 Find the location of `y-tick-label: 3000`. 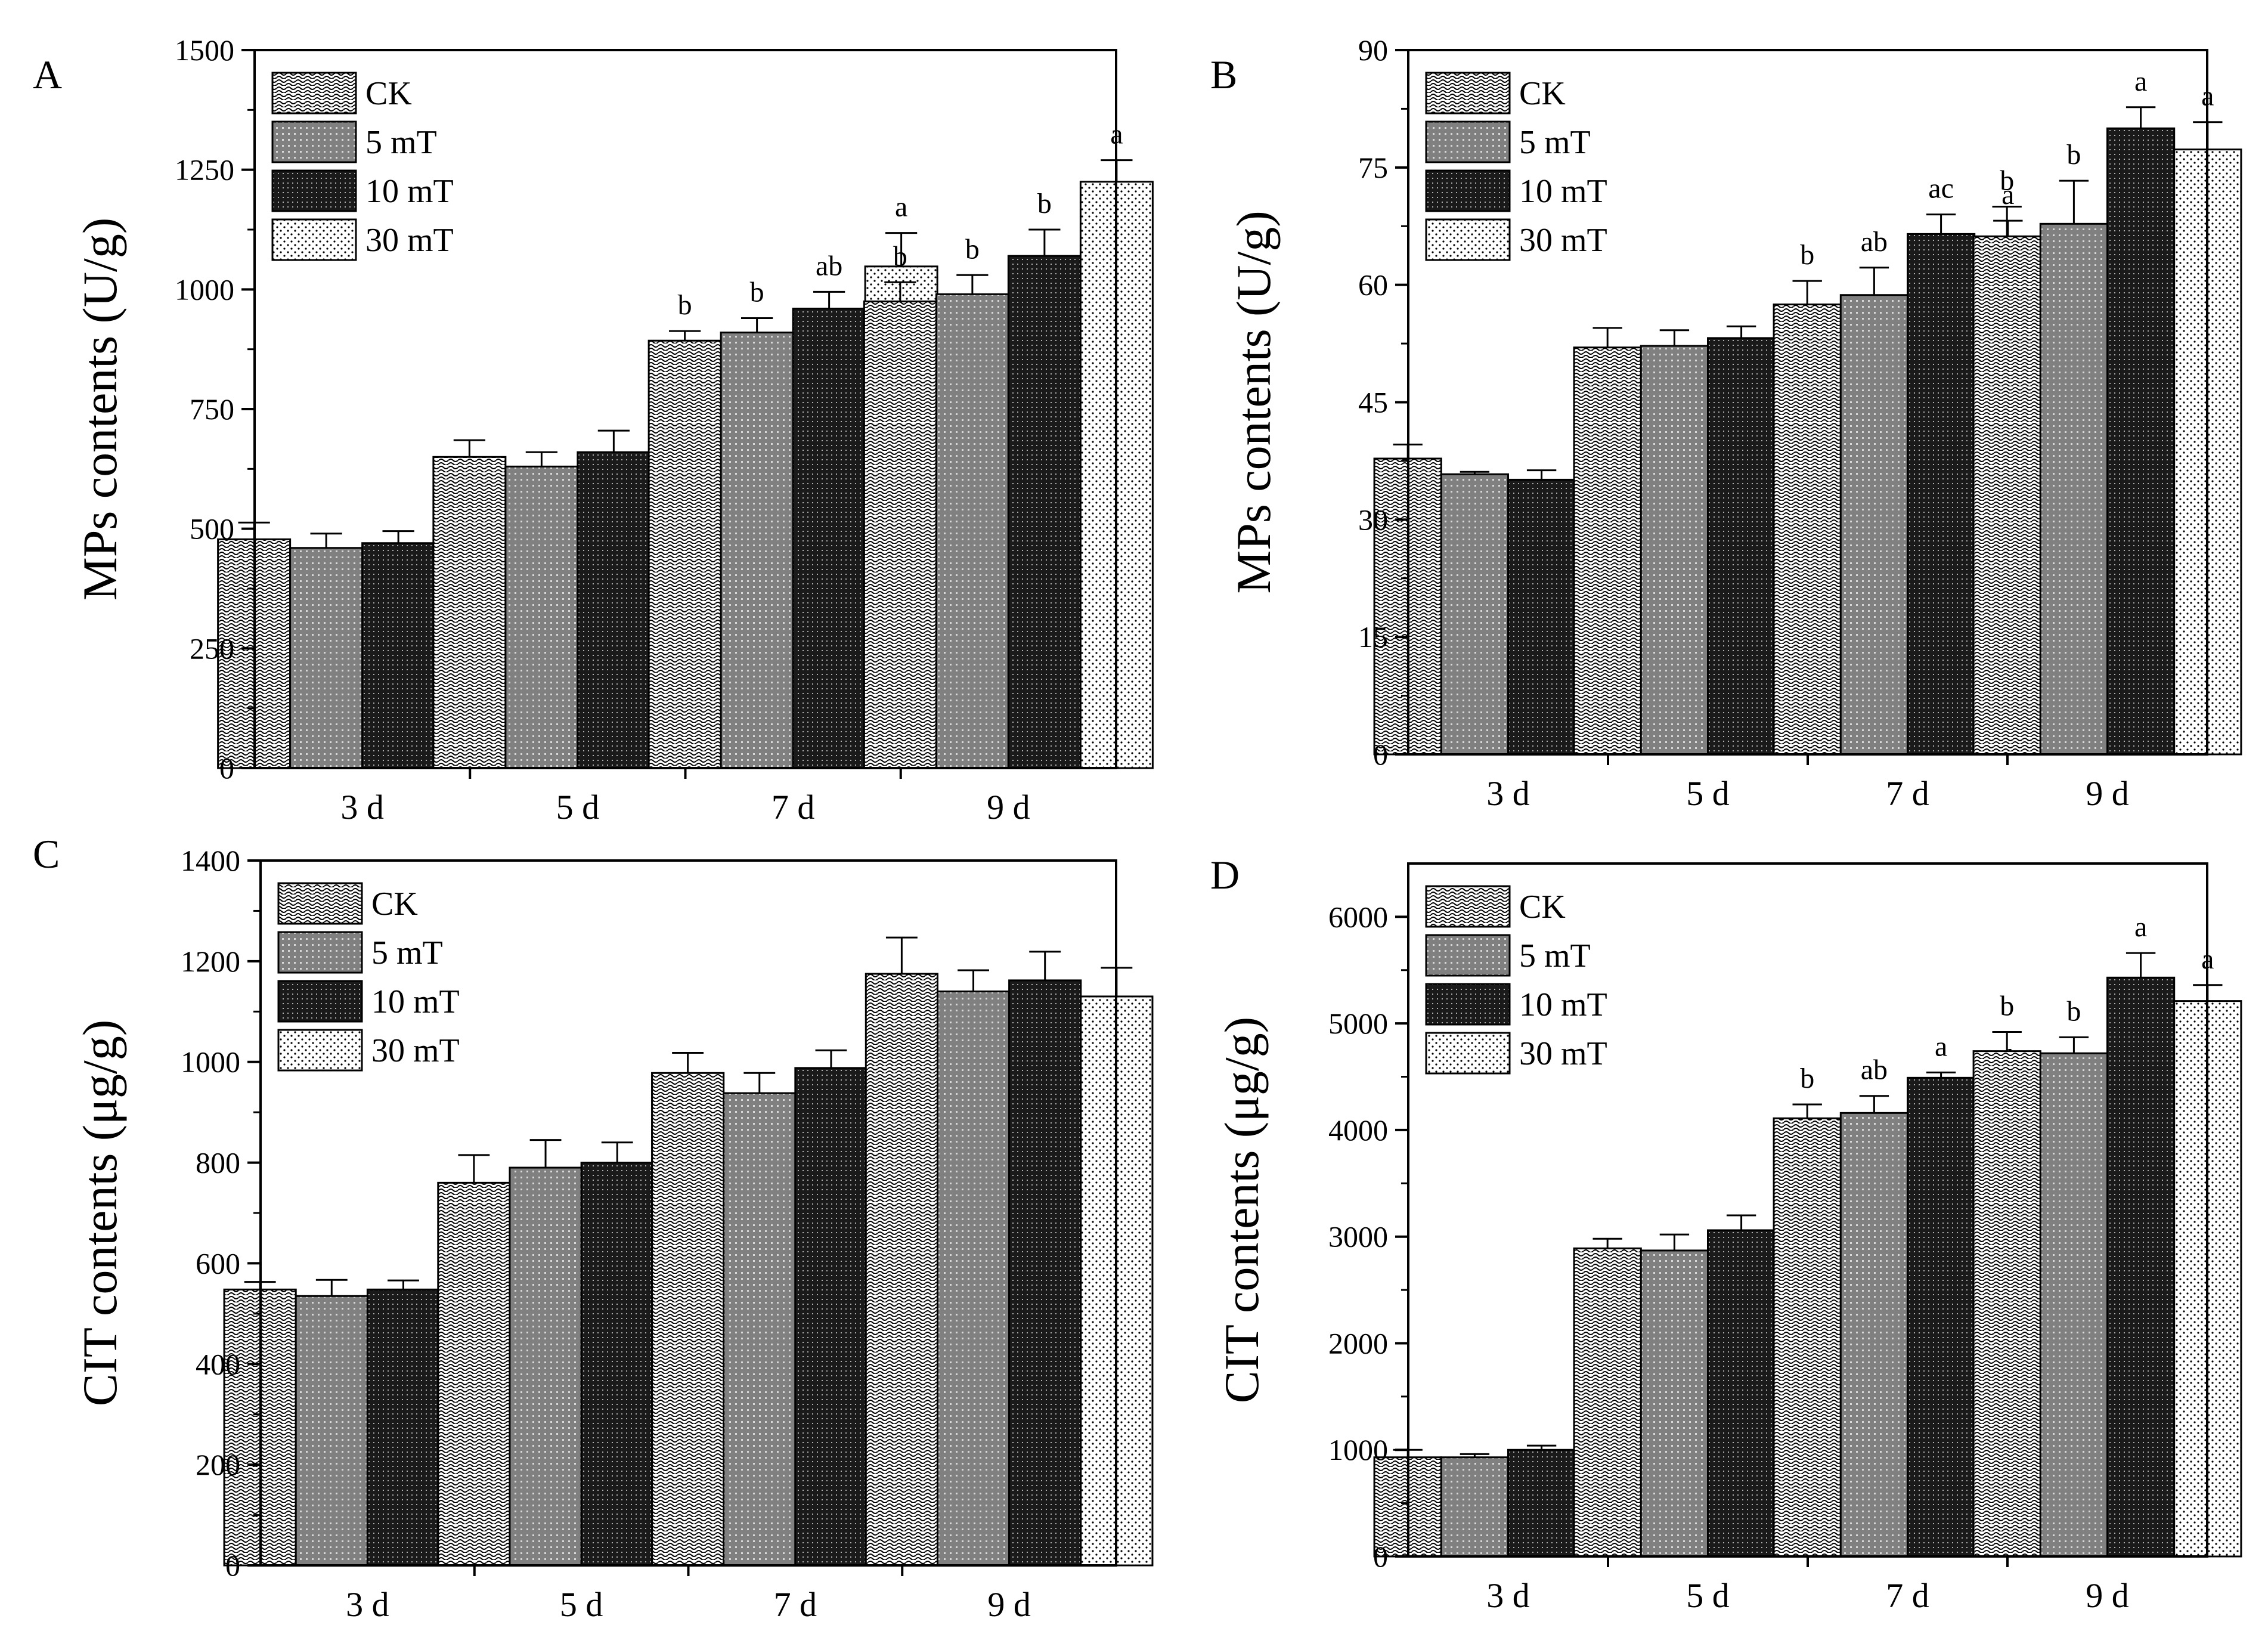

y-tick-label: 3000 is located at coordinates (1358, 1237).